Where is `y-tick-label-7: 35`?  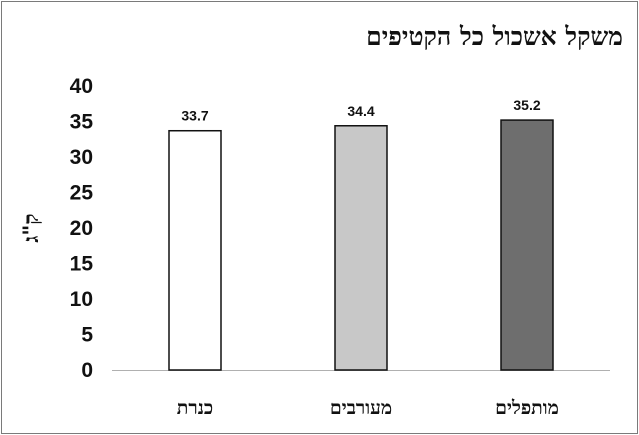 y-tick-label-7: 35 is located at coordinates (82, 122).